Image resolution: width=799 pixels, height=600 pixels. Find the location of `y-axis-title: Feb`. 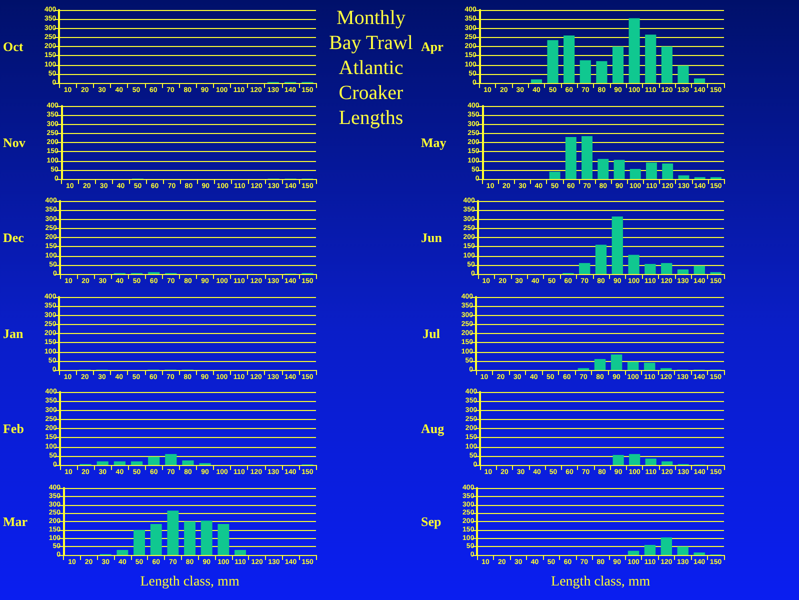

y-axis-title: Feb is located at coordinates (13, 428).